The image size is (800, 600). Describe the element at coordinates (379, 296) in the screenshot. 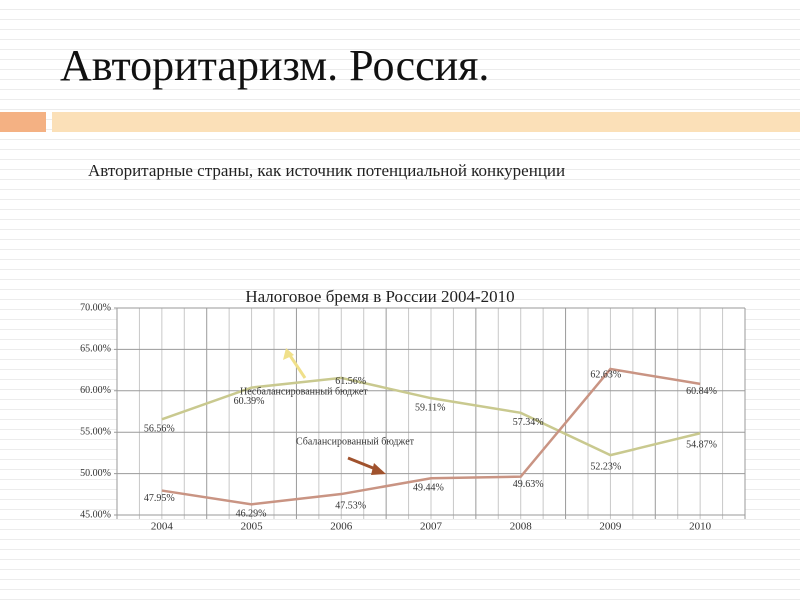

I see `chart-title: Налоговое бремя в России 2004-2010` at that location.